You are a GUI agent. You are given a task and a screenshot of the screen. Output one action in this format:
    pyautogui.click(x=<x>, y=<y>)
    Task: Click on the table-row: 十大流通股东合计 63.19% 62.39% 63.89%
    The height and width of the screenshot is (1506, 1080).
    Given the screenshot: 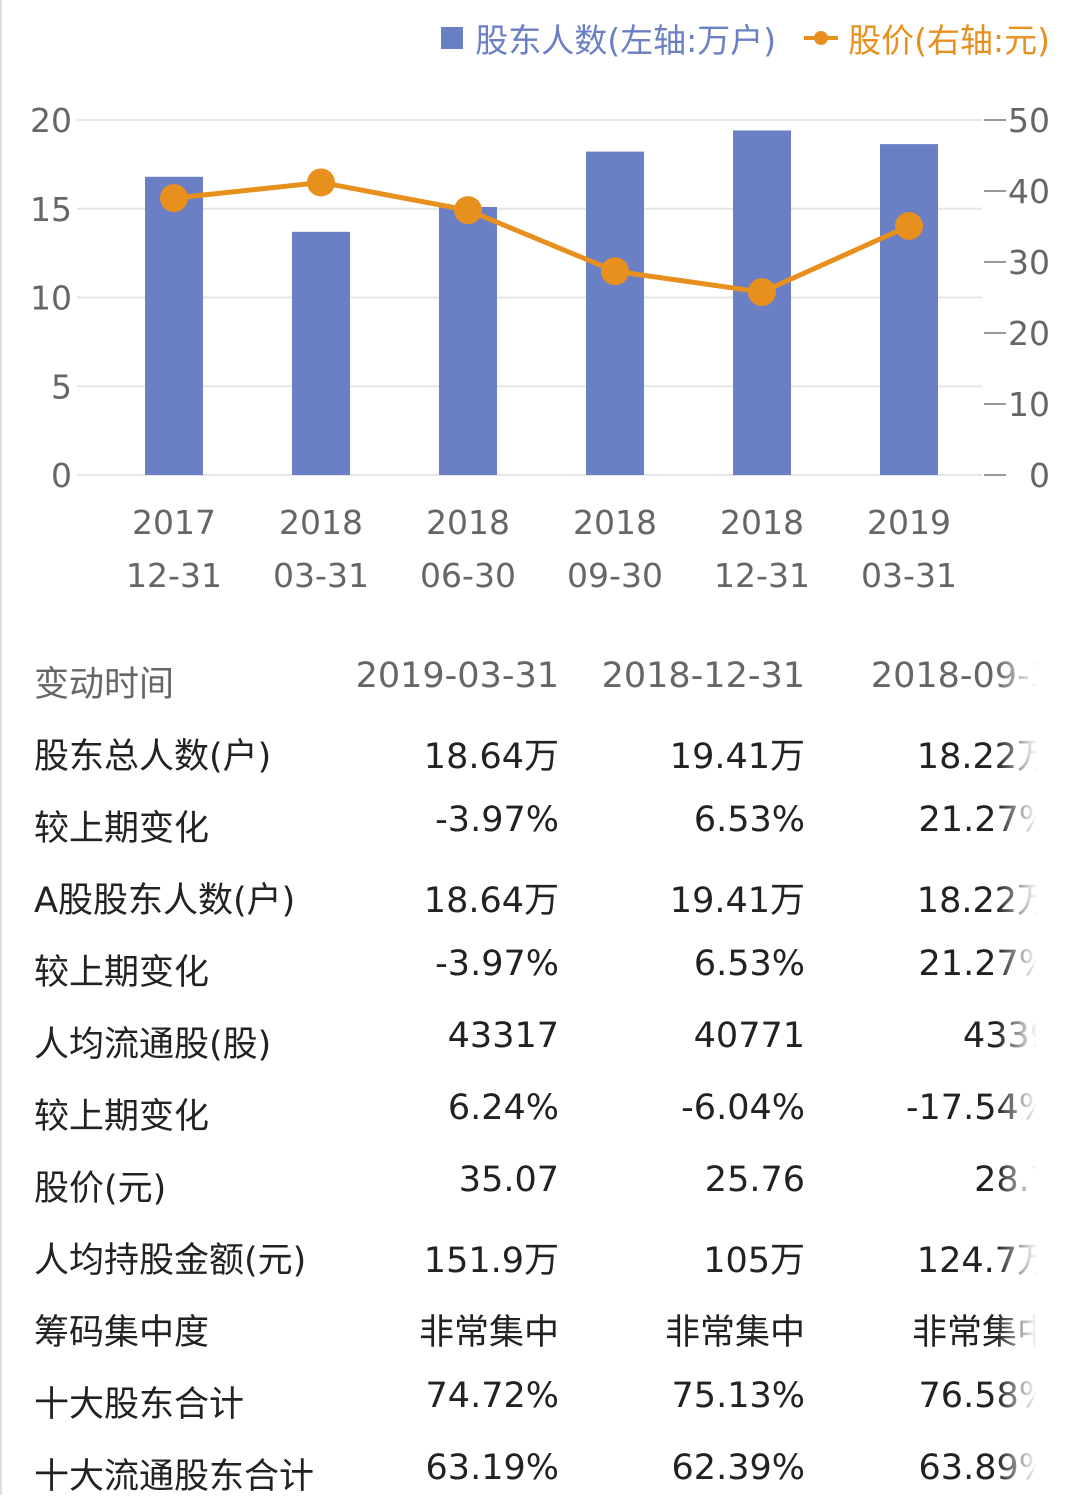 What is the action you would take?
    pyautogui.click(x=541, y=1470)
    